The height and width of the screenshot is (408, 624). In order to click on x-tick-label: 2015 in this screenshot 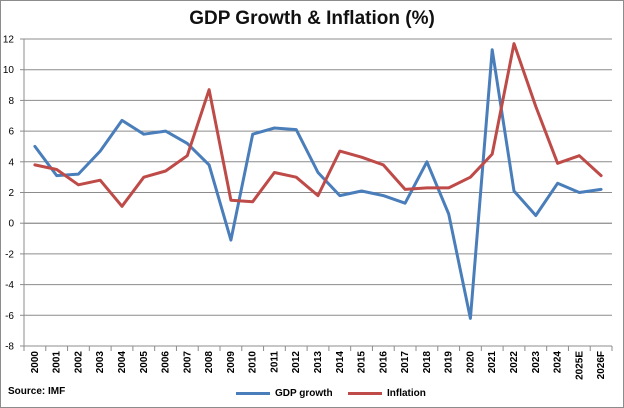, I will do `click(362, 362)`.